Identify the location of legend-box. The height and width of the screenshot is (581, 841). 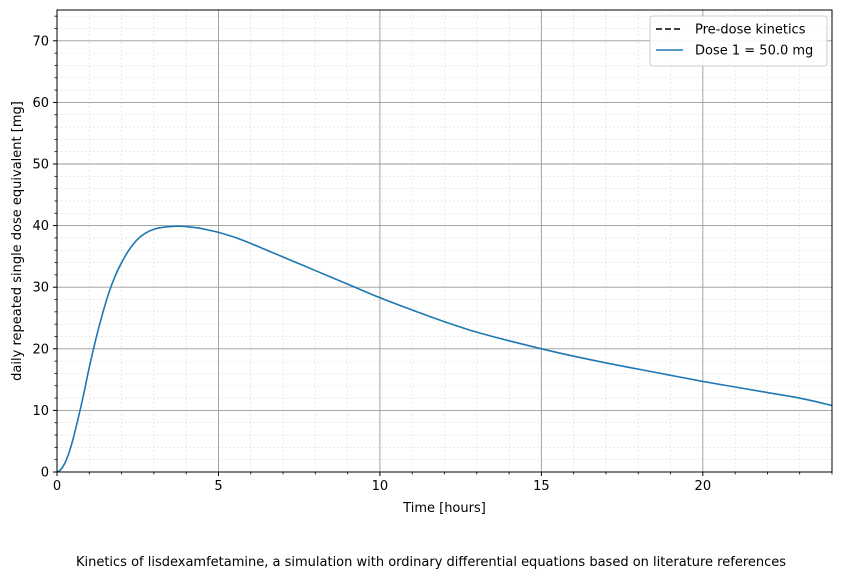
(738, 41).